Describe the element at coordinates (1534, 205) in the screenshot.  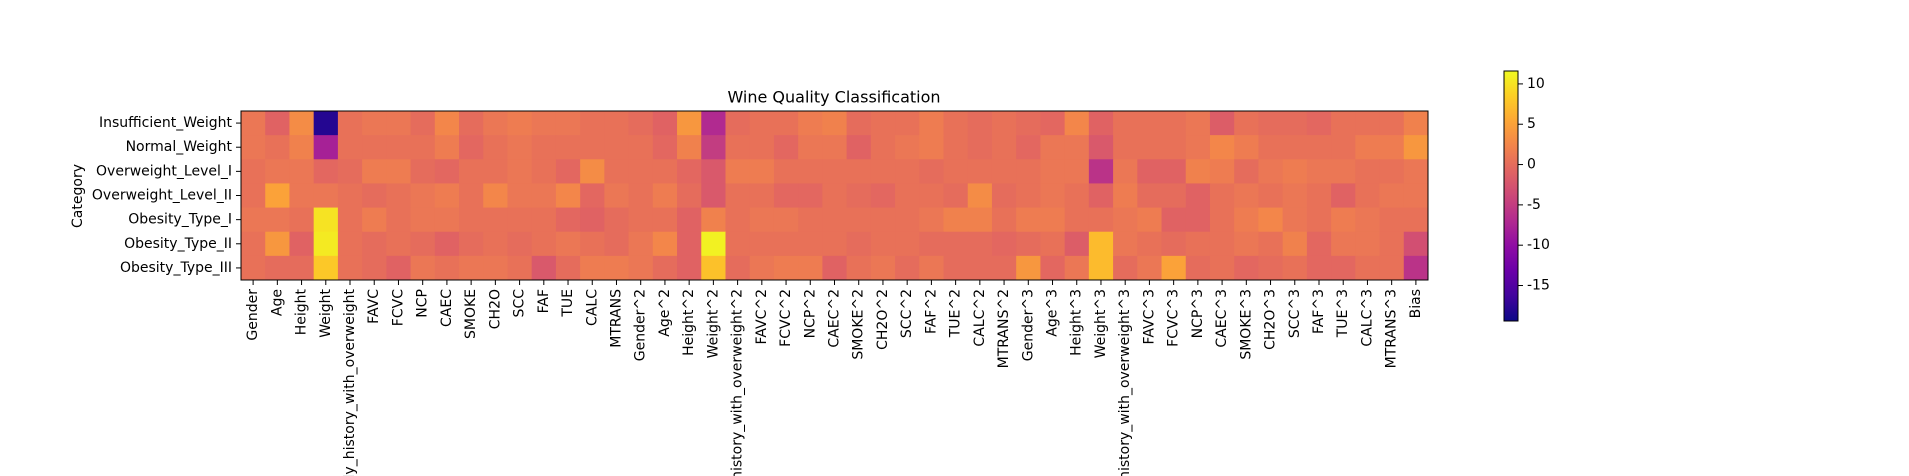
I see `colorbar-tick-label: -5` at that location.